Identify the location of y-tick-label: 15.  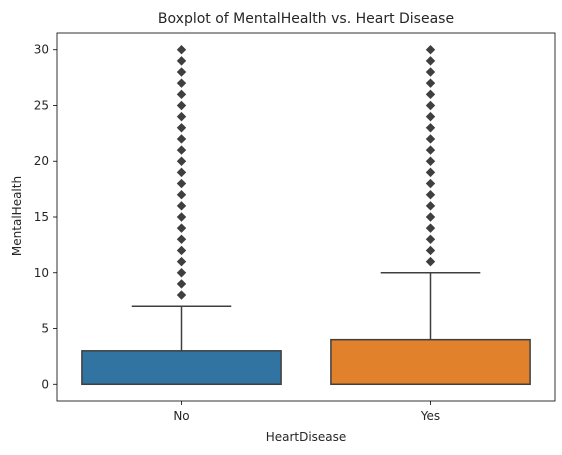
(41, 217).